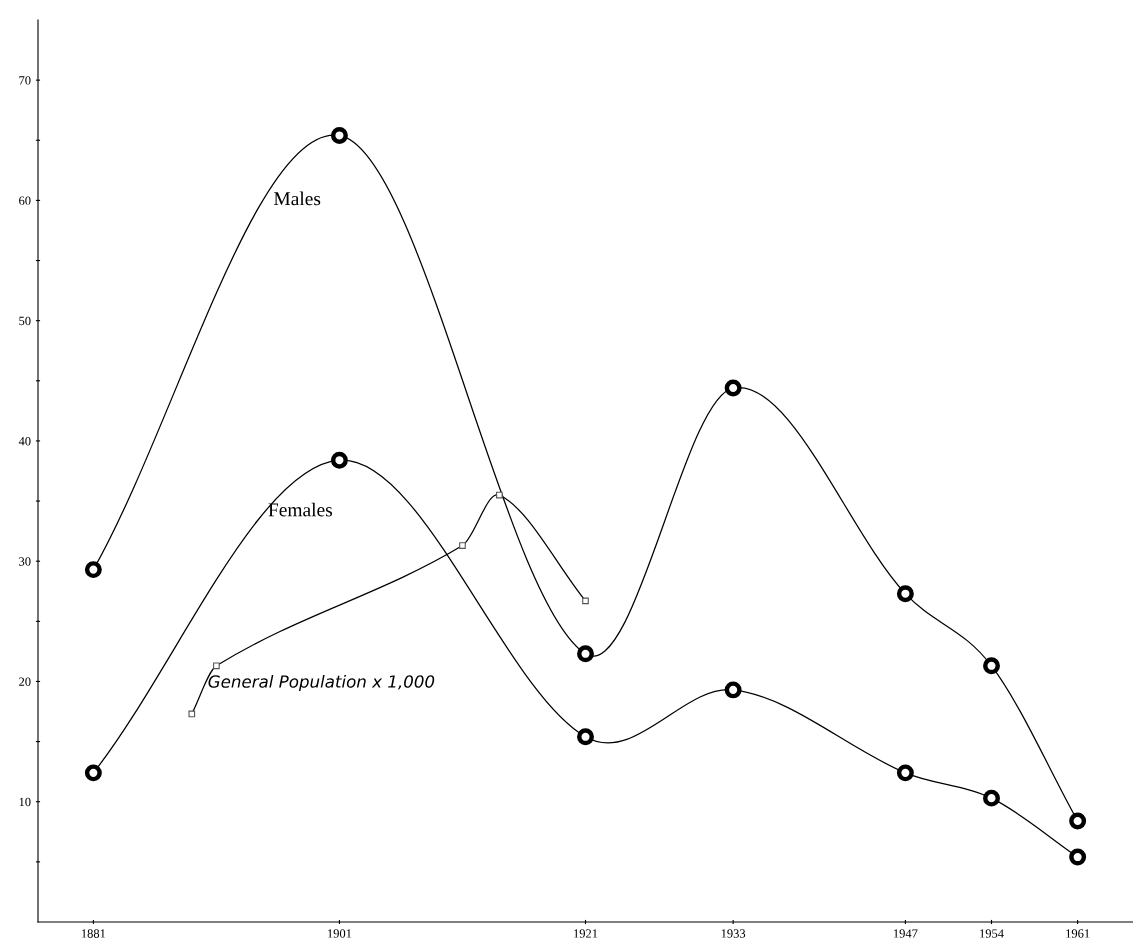 The height and width of the screenshot is (942, 1133). What do you see at coordinates (340, 933) in the screenshot?
I see `x-tick-label: 1901` at bounding box center [340, 933].